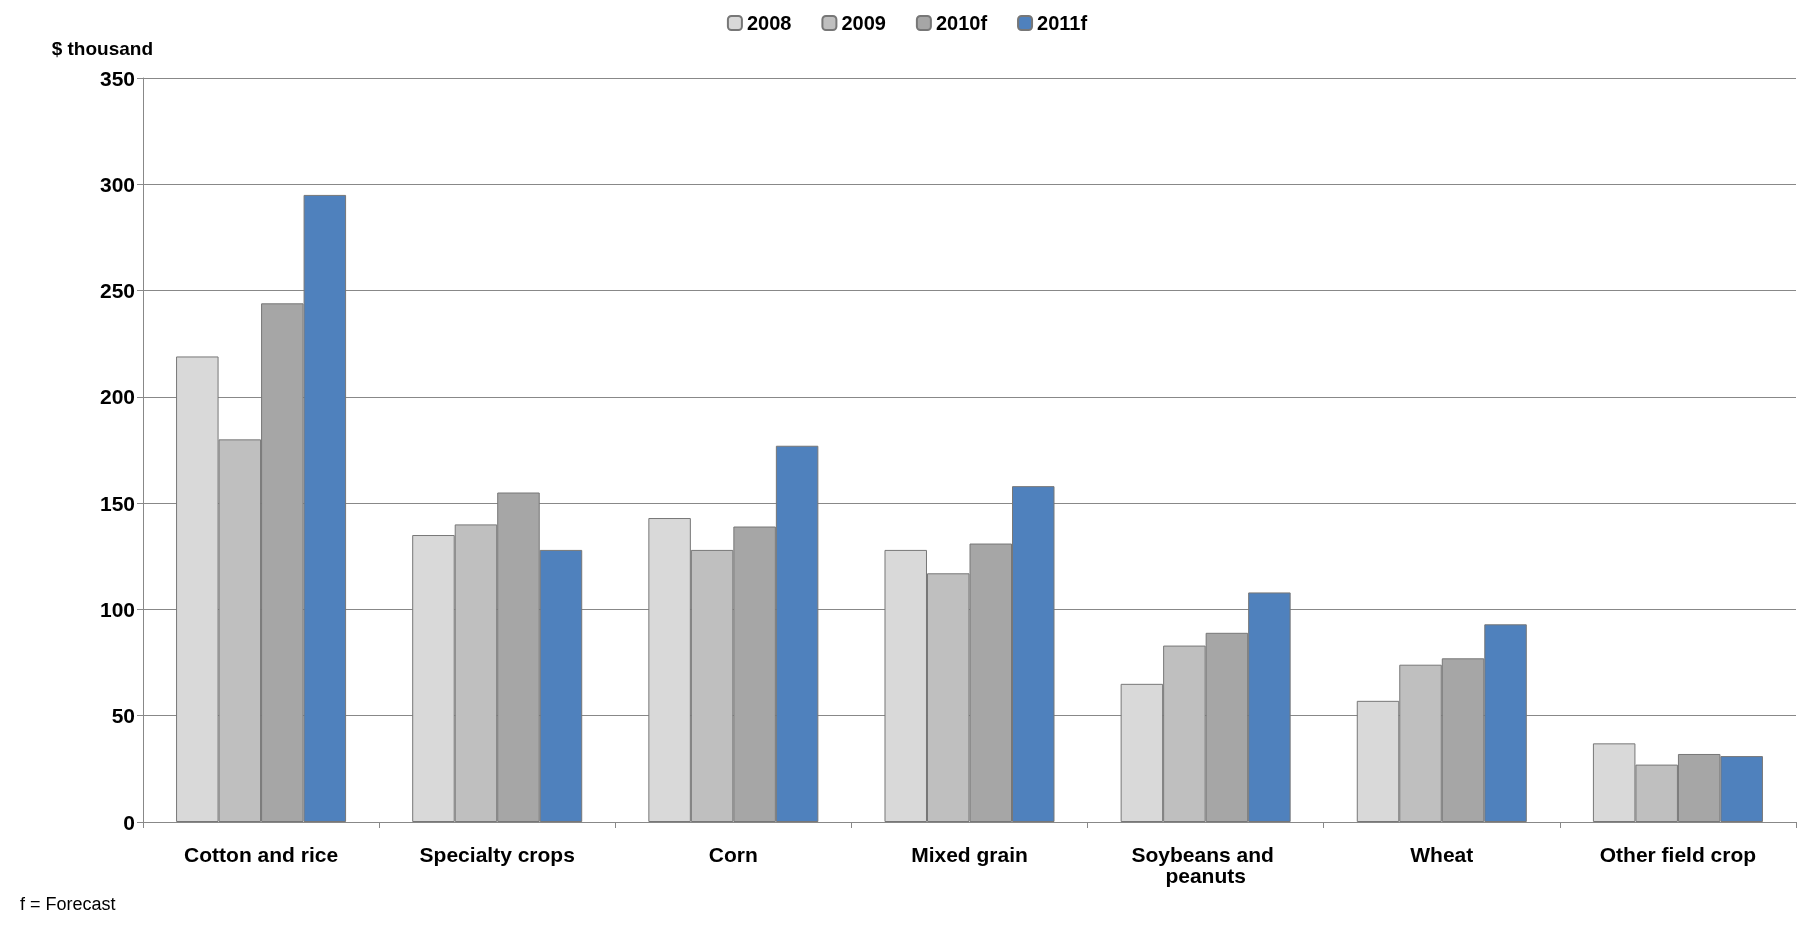 This screenshot has height=925, width=1814. I want to click on y-tick-label: 0, so click(129, 822).